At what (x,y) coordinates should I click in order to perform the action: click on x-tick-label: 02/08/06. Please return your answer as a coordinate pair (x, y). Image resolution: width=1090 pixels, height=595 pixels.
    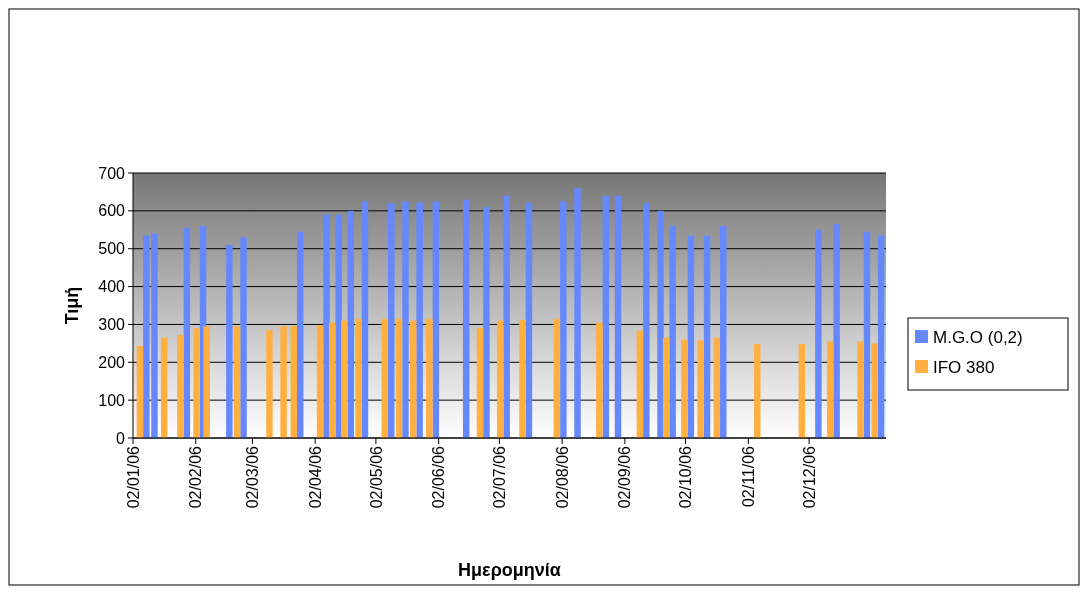
    Looking at the image, I should click on (562, 477).